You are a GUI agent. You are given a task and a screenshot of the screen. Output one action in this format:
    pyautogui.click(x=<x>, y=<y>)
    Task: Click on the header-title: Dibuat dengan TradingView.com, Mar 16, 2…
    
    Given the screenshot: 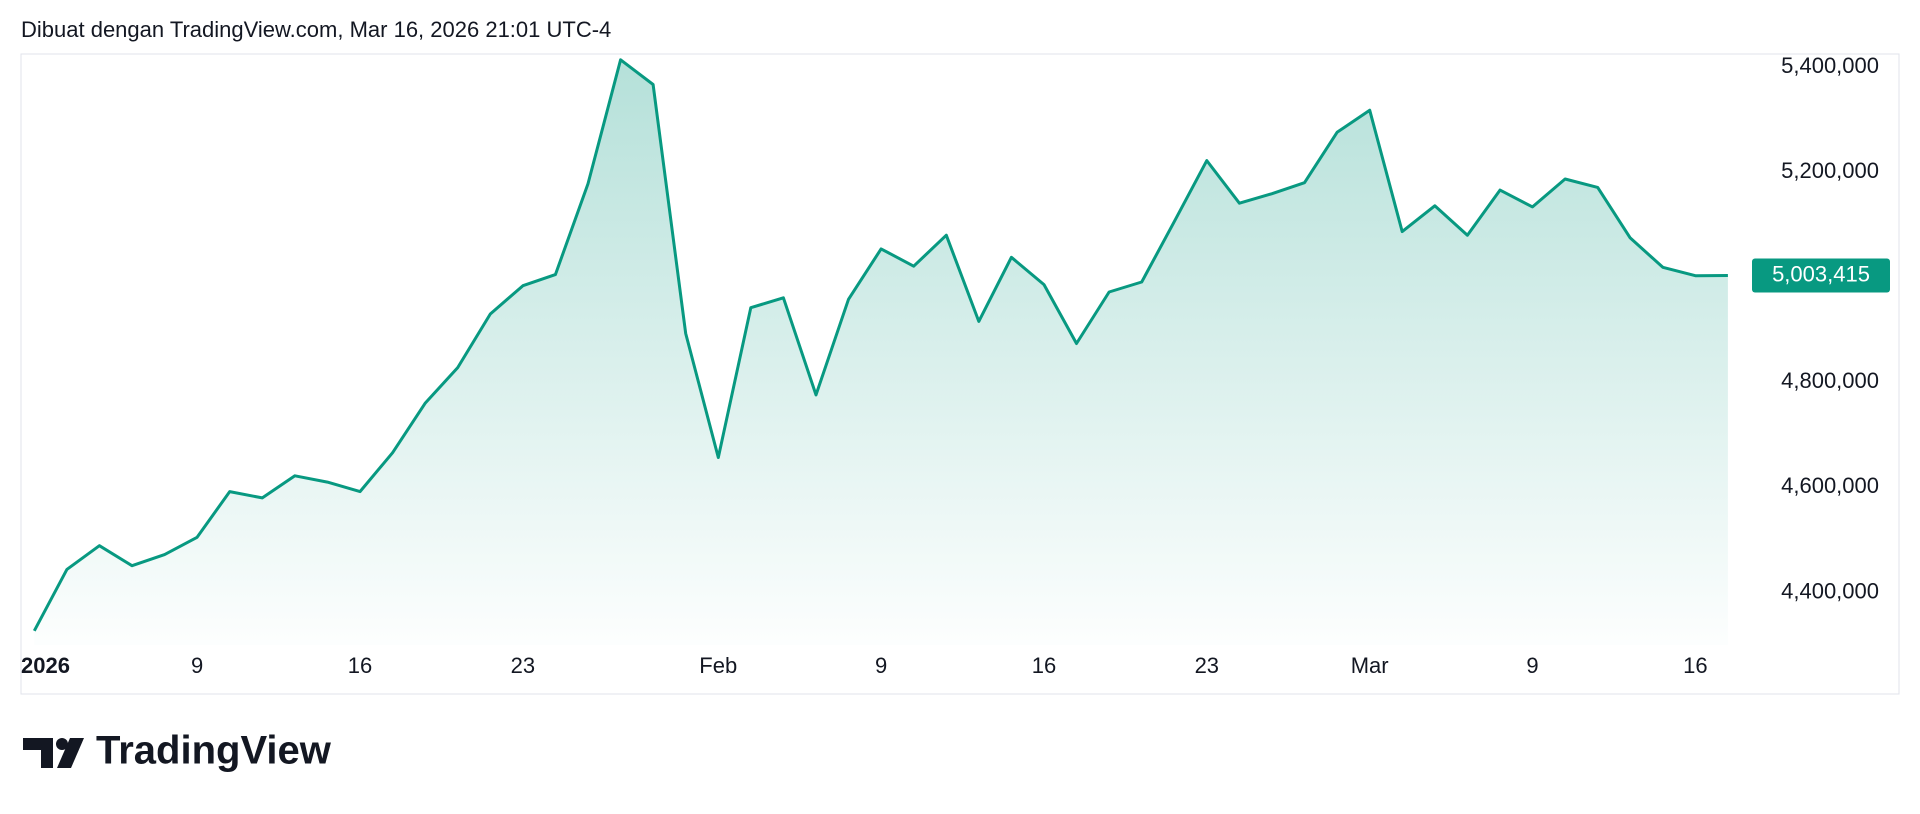 What is the action you would take?
    pyautogui.click(x=316, y=29)
    